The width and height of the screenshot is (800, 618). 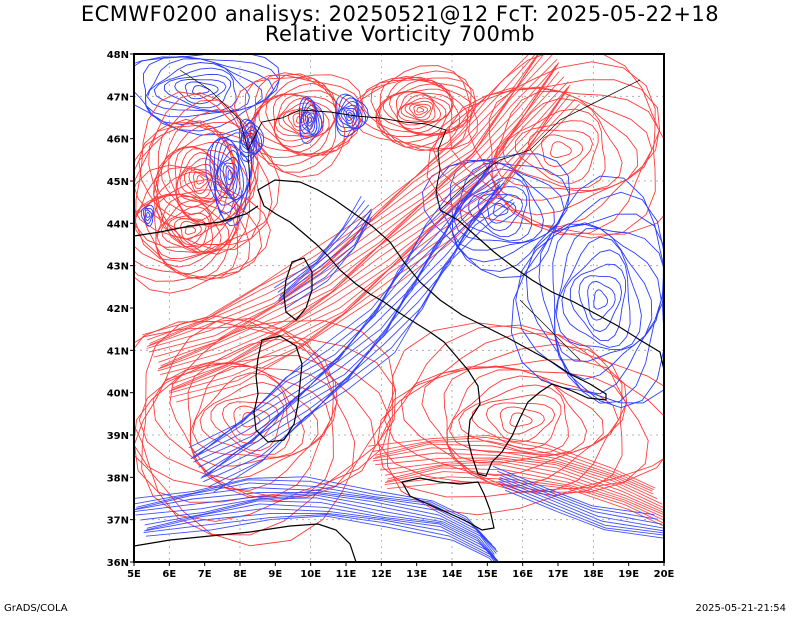 I want to click on lat-tick-label: 42N, so click(x=118, y=309).